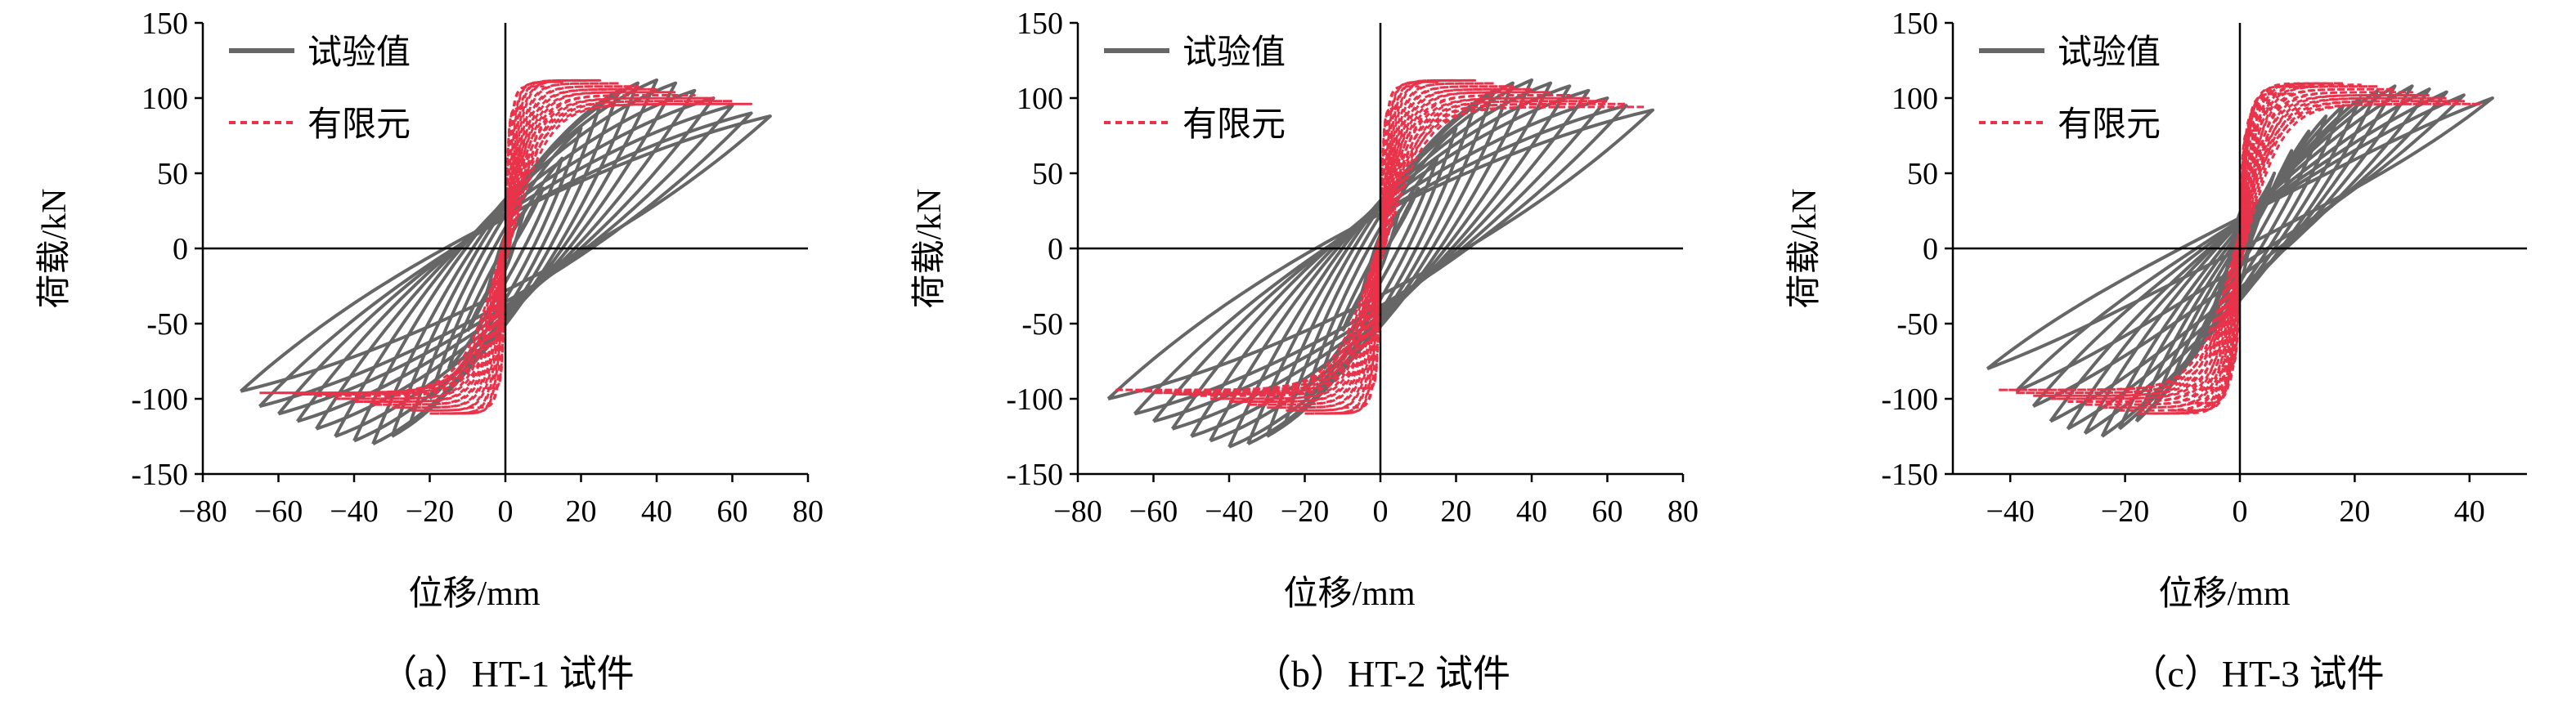  What do you see at coordinates (1382, 674) in the screenshot?
I see `panel-caption: （b）HT-2 试件` at bounding box center [1382, 674].